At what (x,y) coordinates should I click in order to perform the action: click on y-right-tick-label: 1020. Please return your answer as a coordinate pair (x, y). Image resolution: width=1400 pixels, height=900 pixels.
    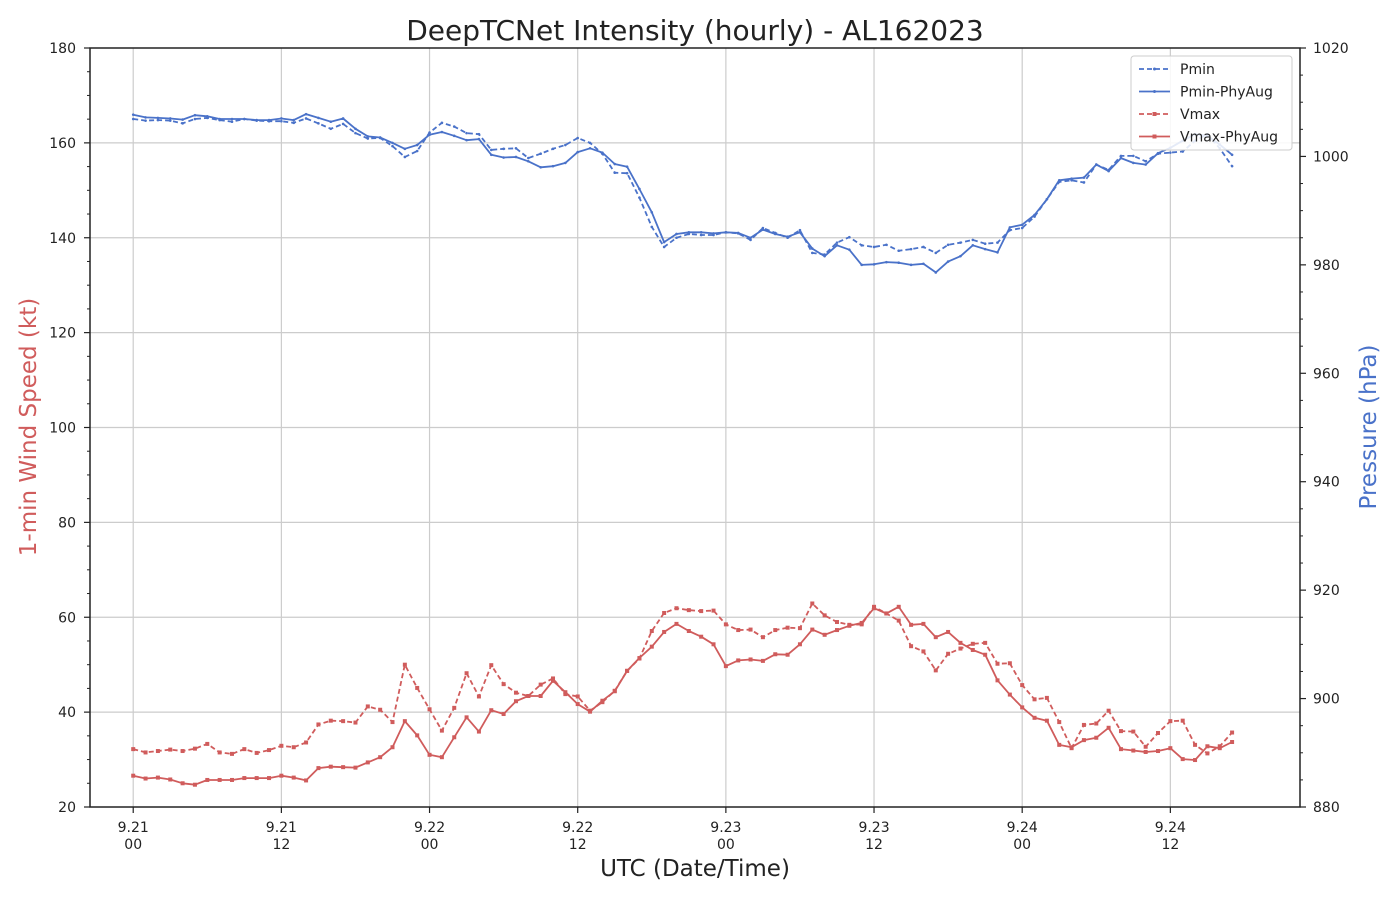
    Looking at the image, I should click on (1331, 49).